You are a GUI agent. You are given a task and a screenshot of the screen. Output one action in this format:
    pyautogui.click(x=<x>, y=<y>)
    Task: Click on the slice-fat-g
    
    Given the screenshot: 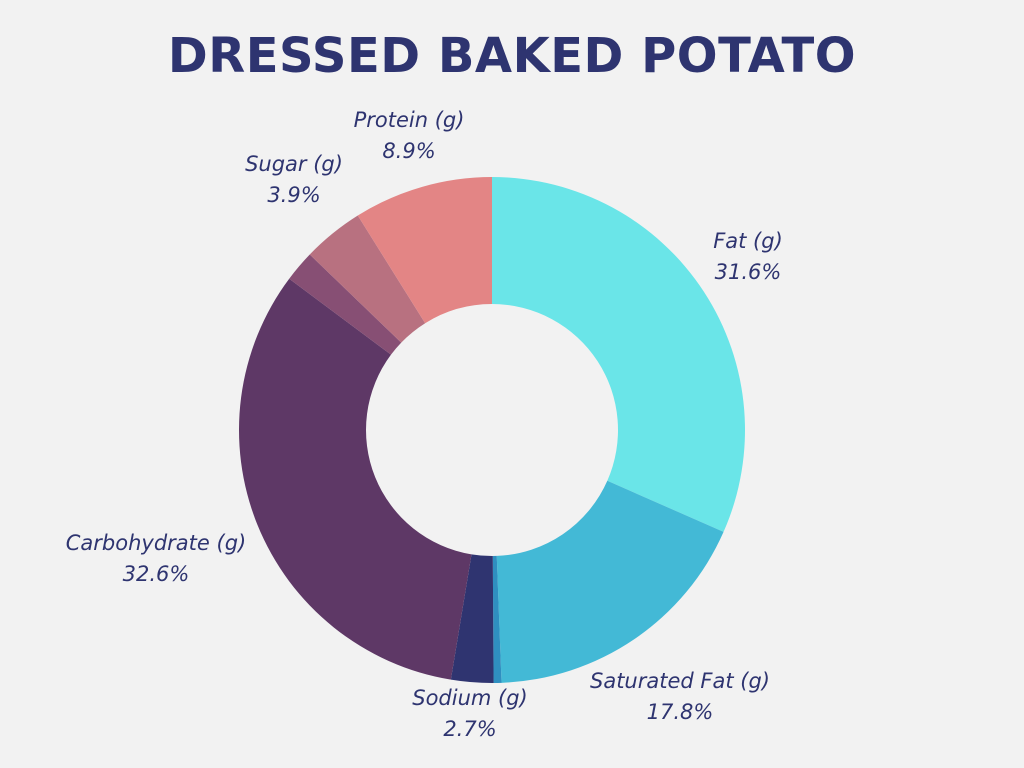 What is the action you would take?
    pyautogui.click(x=618, y=354)
    